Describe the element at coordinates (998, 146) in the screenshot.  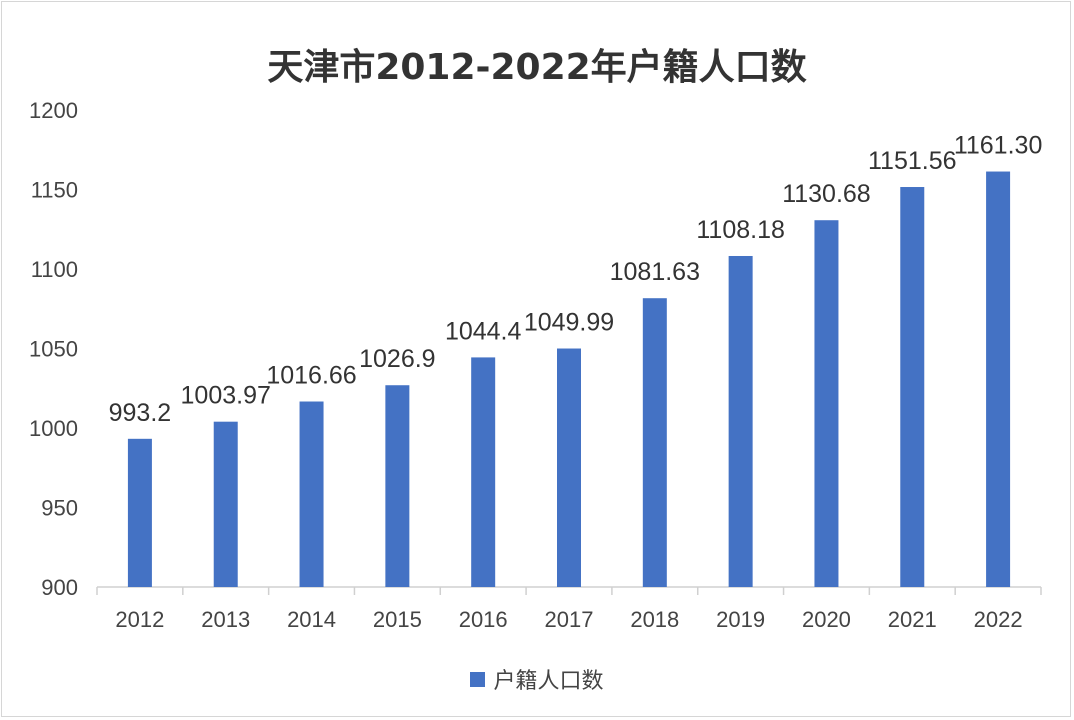
I see `data-label-2022: 1161.30` at that location.